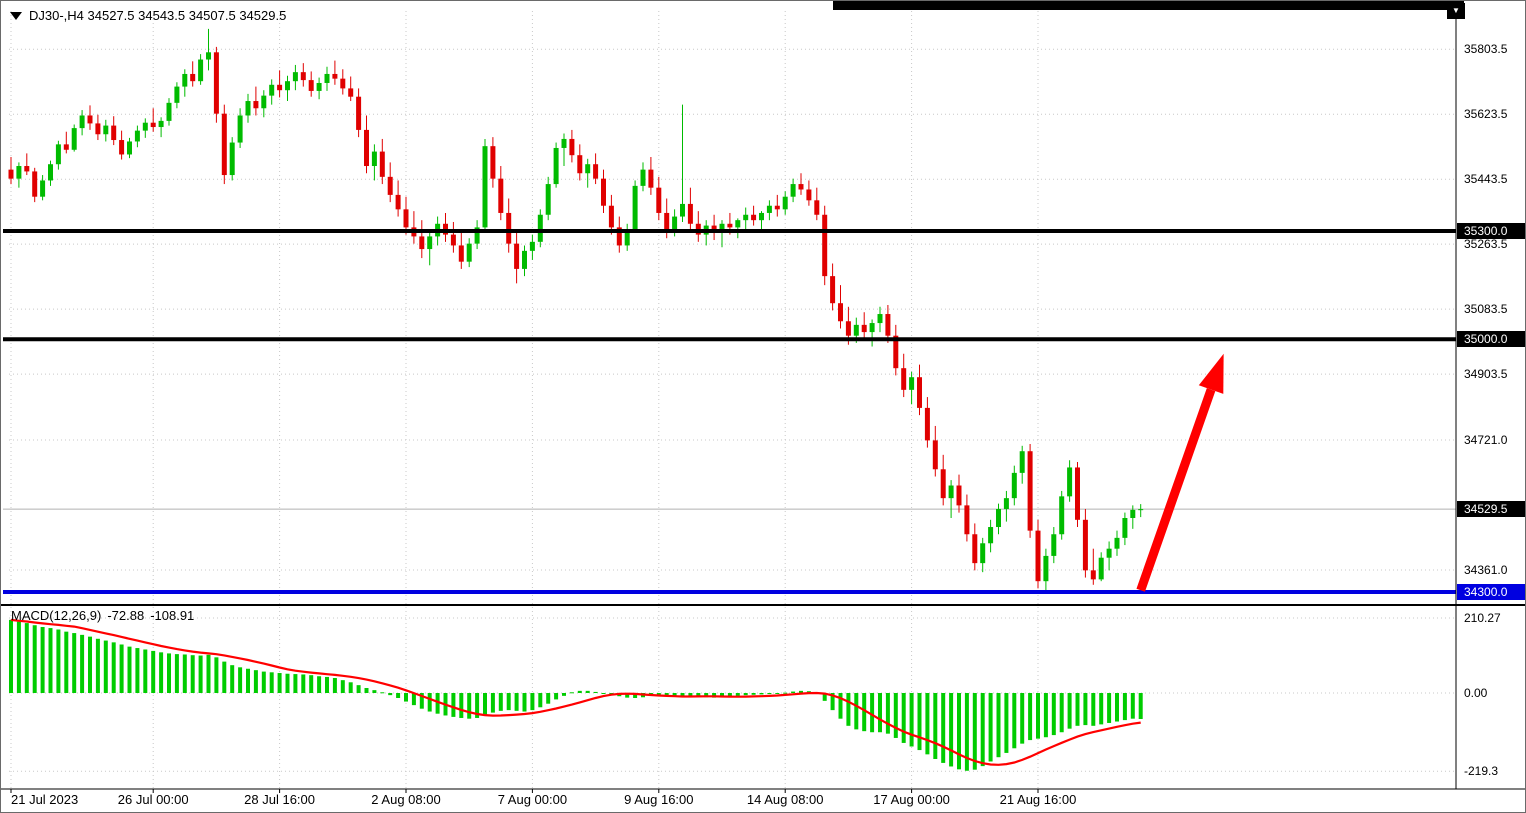 The height and width of the screenshot is (813, 1526). I want to click on time-tick-label: 2 Aug 08:00, so click(406, 799).